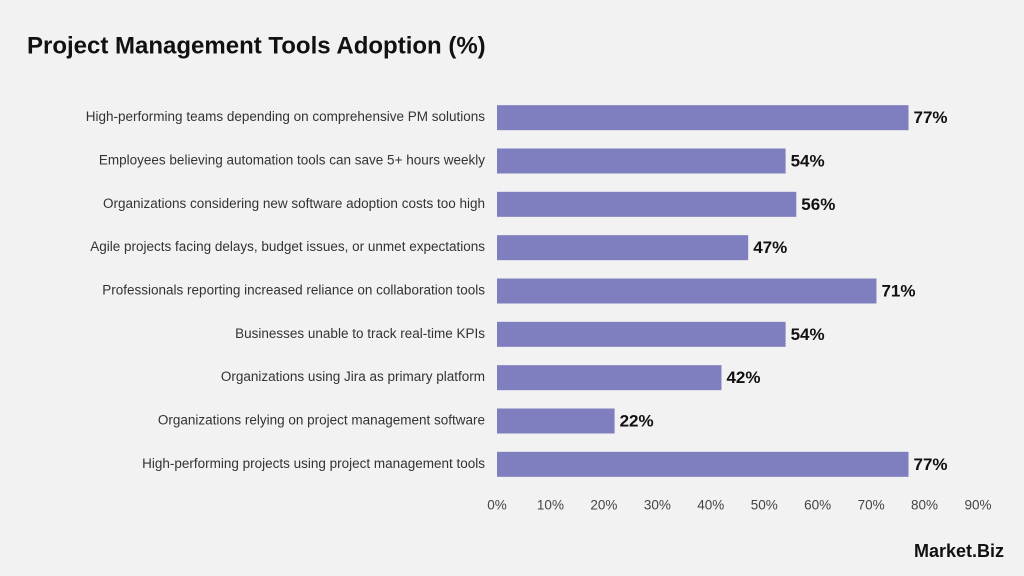  I want to click on x-tick-label: 60%, so click(817, 505).